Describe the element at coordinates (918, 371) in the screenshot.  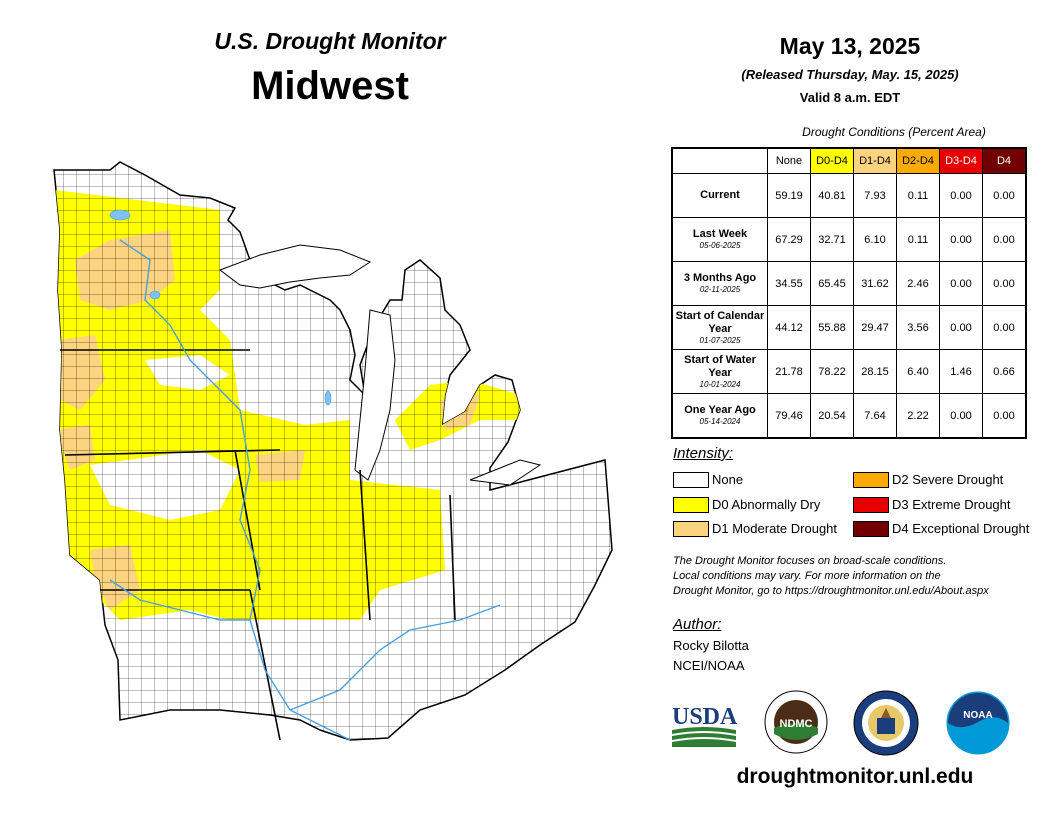
I see `table-cell: 6.40` at that location.